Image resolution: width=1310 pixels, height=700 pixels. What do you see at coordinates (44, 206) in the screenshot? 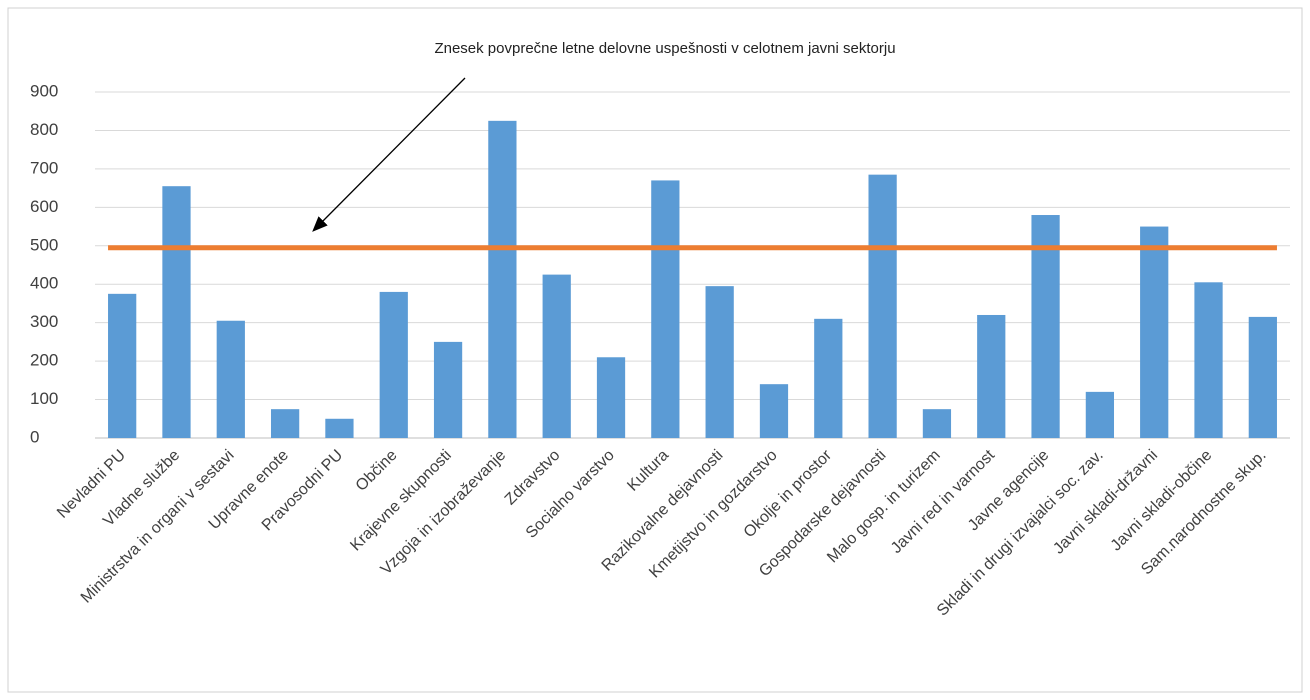
I see `y-tick-label: 600` at bounding box center [44, 206].